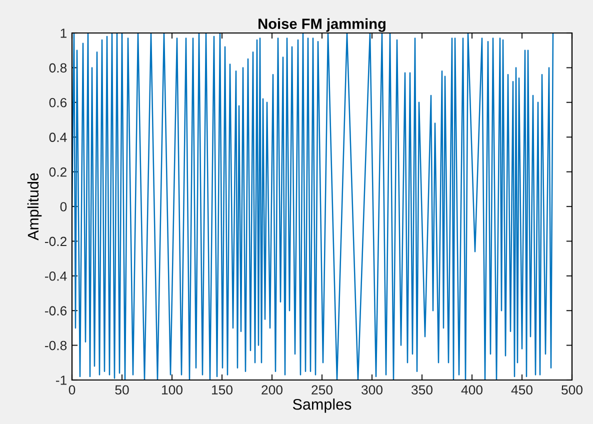  Describe the element at coordinates (172, 390) in the screenshot. I see `x-tick-label: 100` at that location.